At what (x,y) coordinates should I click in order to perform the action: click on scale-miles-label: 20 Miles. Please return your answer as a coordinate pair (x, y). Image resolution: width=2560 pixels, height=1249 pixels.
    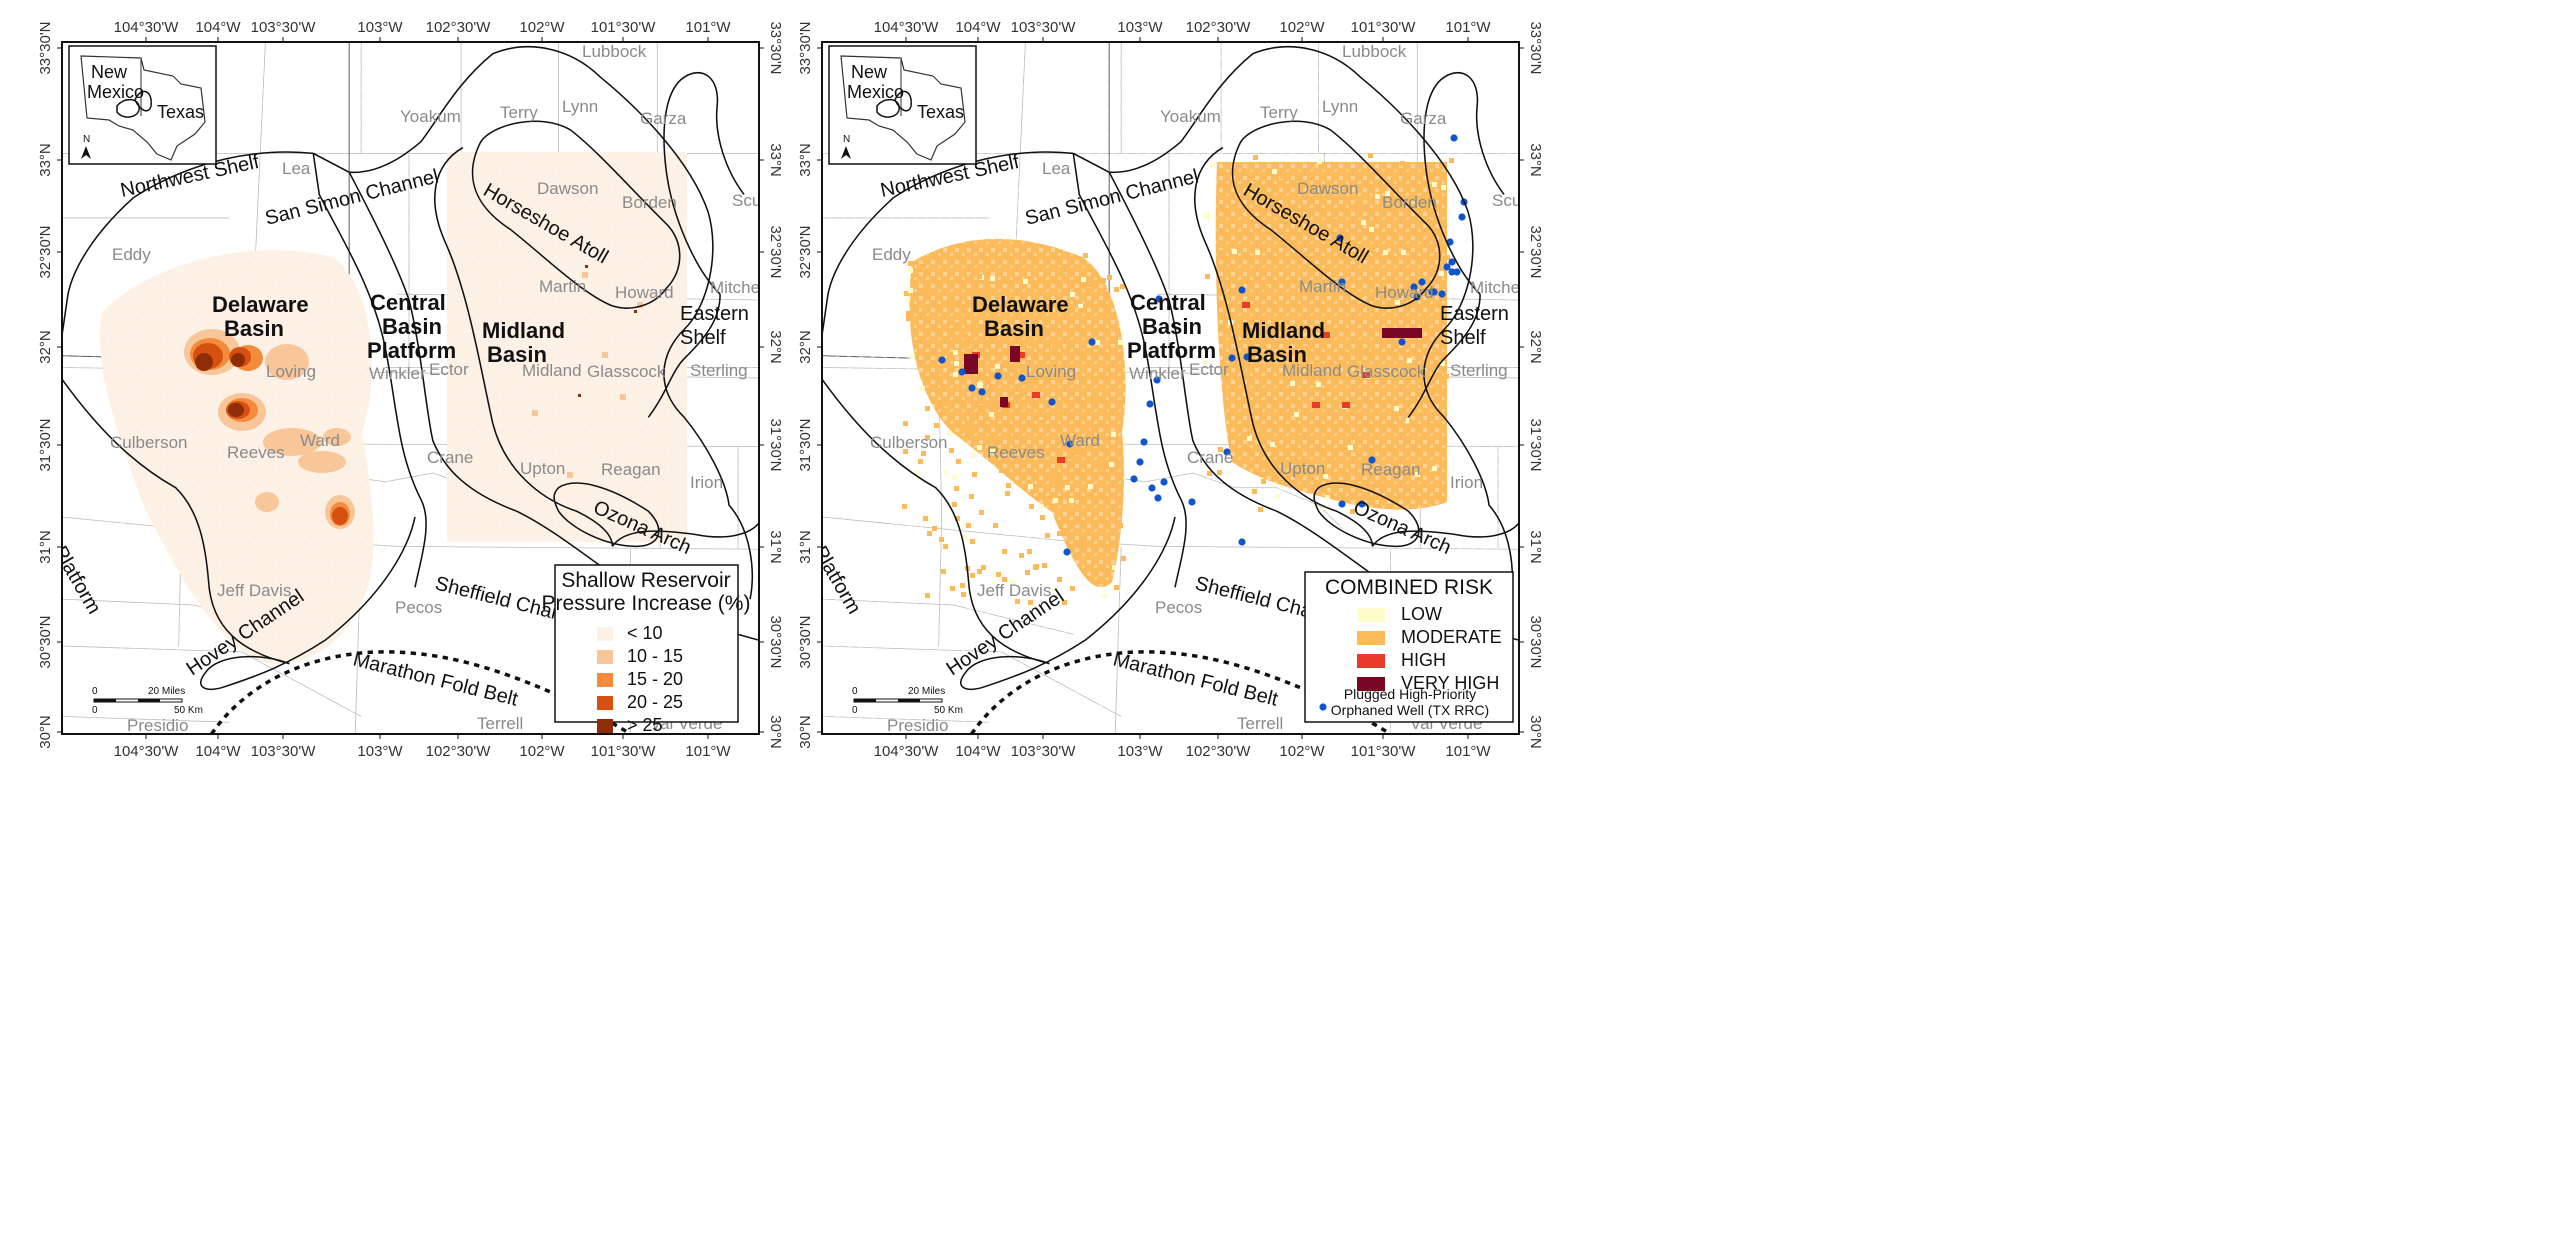
    Looking at the image, I should click on (926, 691).